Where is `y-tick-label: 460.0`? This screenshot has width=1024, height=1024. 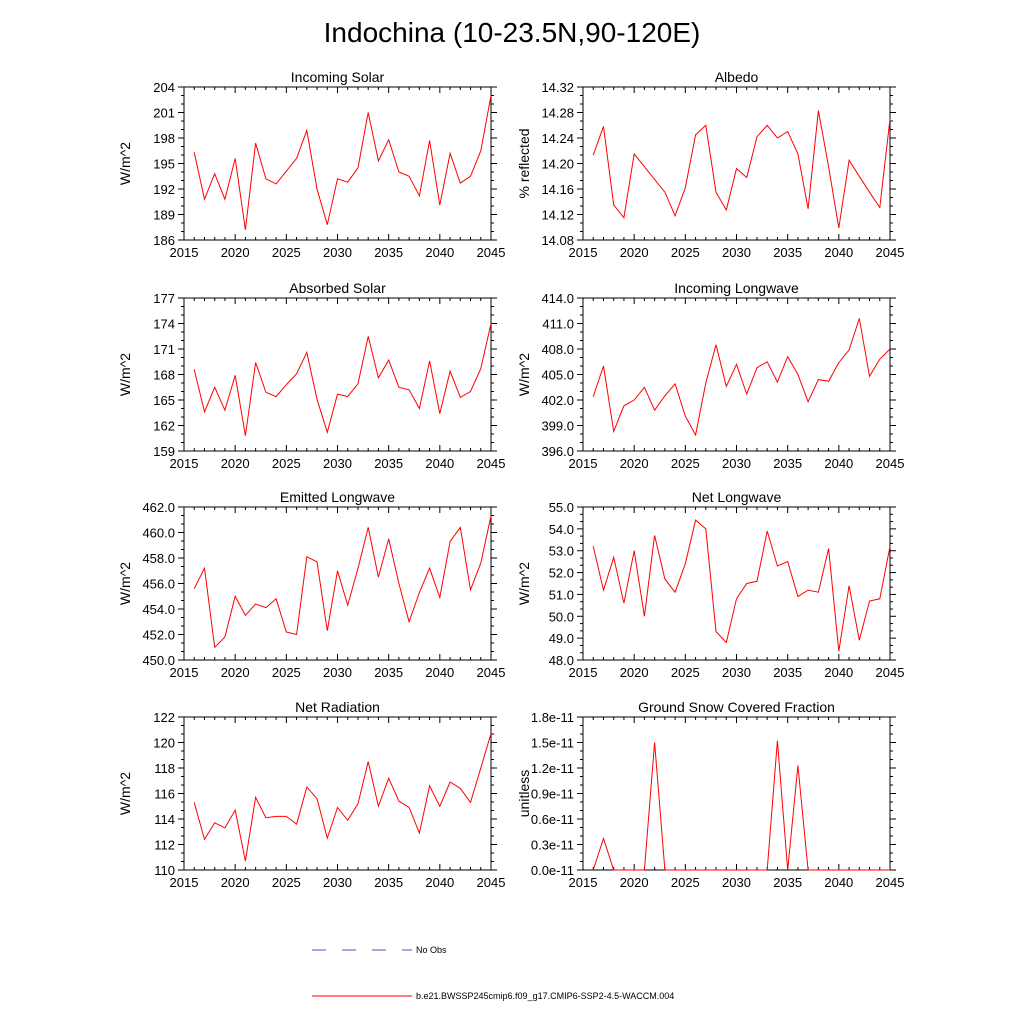 y-tick-label: 460.0 is located at coordinates (158, 533).